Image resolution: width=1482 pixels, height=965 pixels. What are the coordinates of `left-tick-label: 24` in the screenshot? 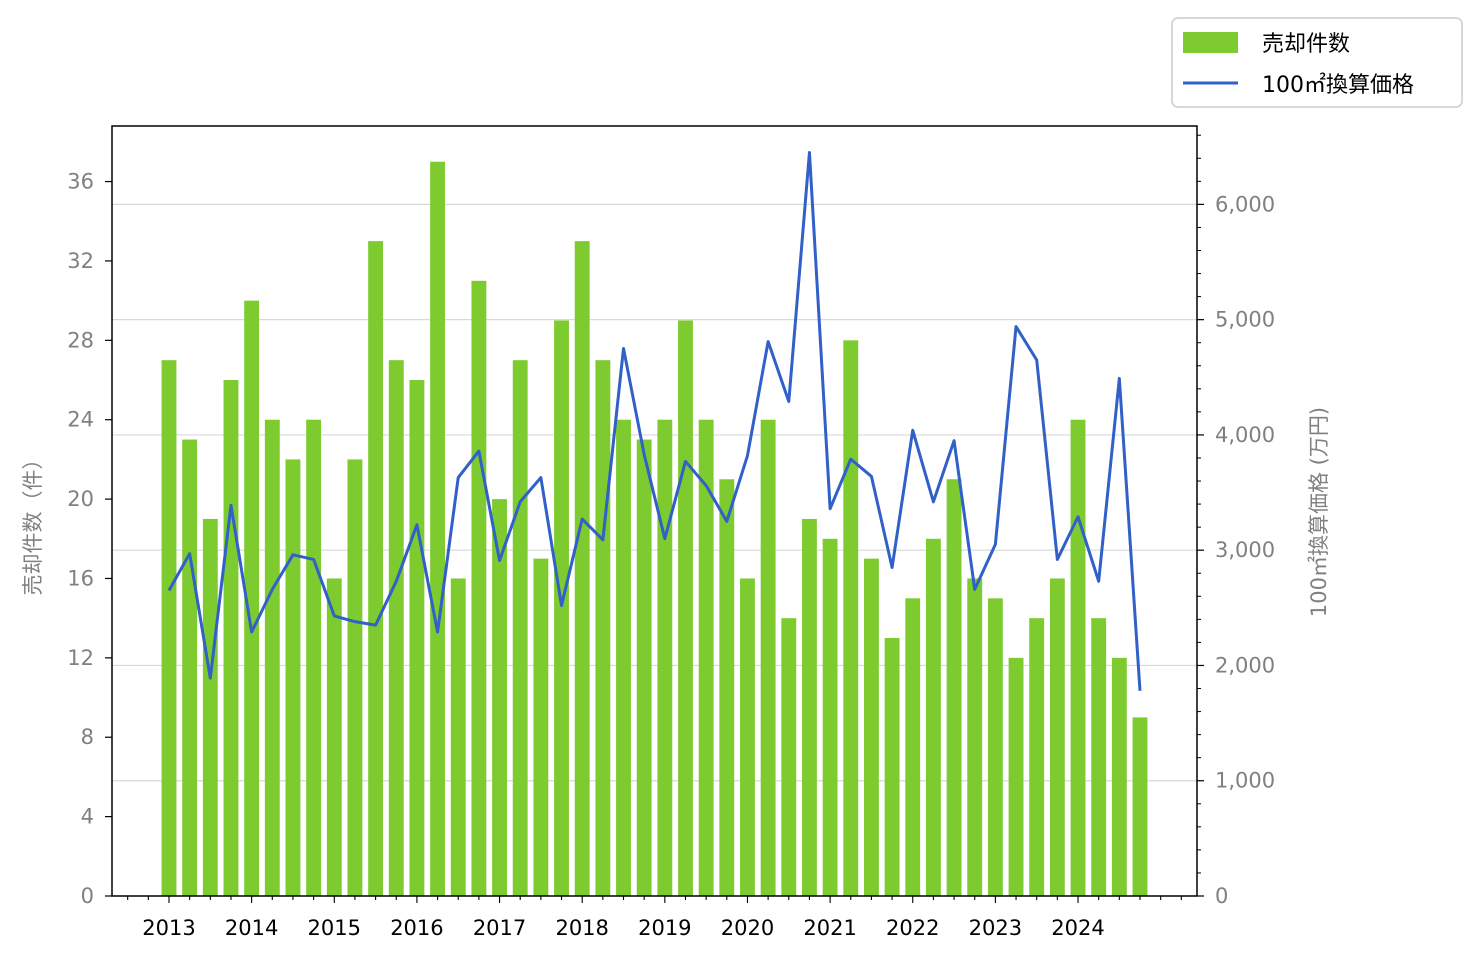 It's located at (80, 420).